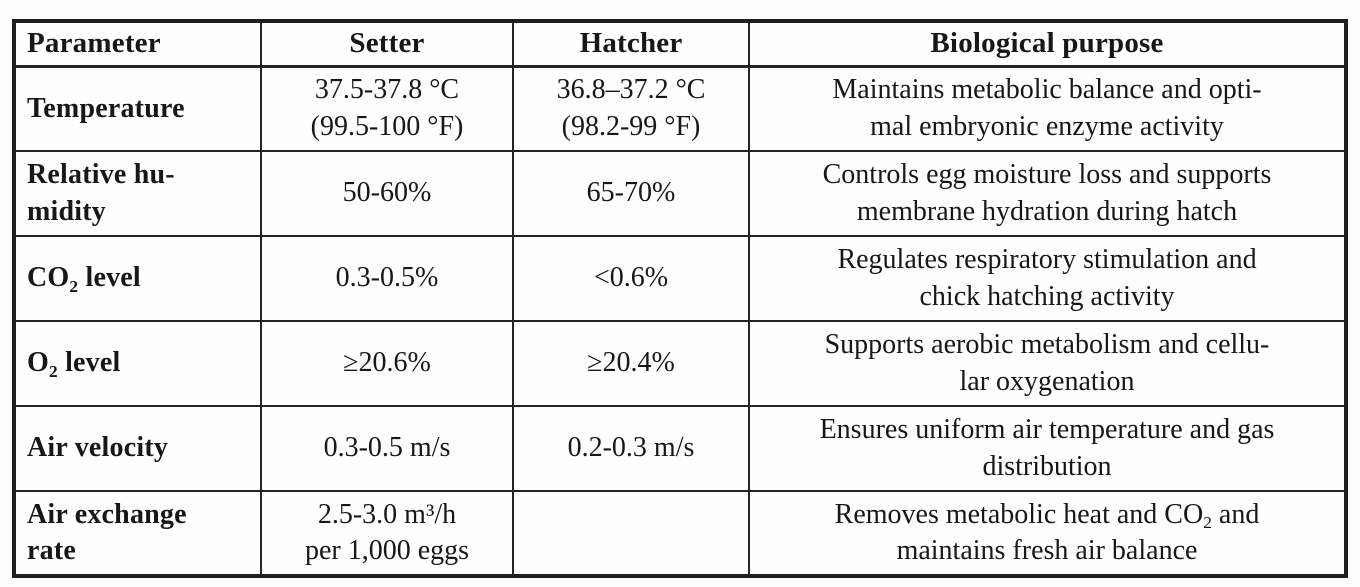 The image size is (1360, 587). What do you see at coordinates (631, 278) in the screenshot?
I see `cell-hatcher: <0.6%` at bounding box center [631, 278].